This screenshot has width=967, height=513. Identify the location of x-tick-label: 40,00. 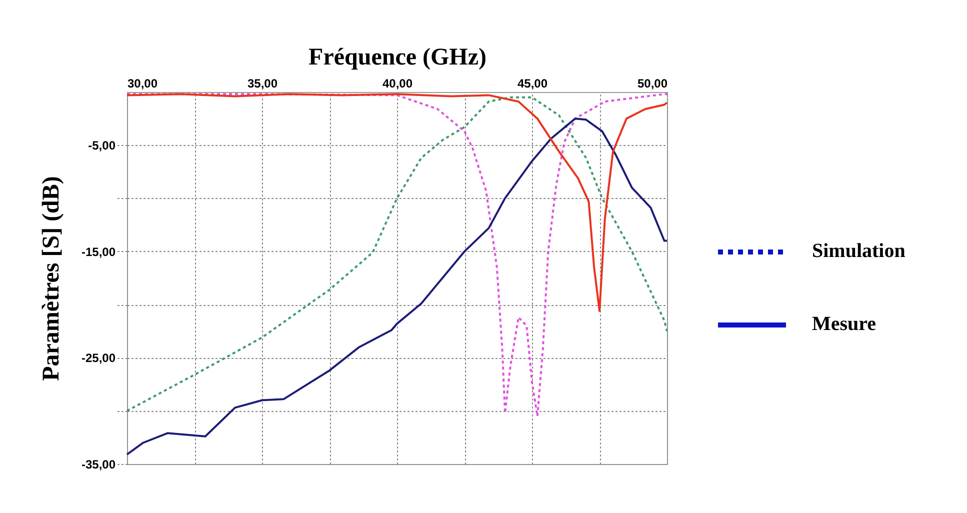
(397, 83).